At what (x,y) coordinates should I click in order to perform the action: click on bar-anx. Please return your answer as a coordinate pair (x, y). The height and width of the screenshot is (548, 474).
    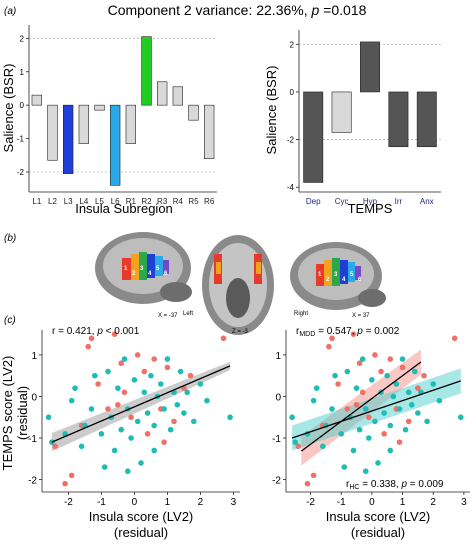
    Looking at the image, I should click on (426, 119).